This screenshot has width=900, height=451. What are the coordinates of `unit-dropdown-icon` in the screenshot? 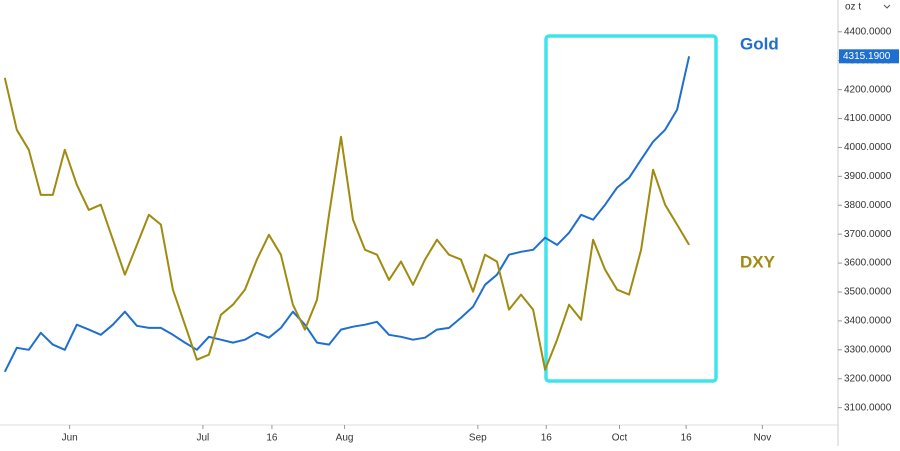 It's located at (887, 6).